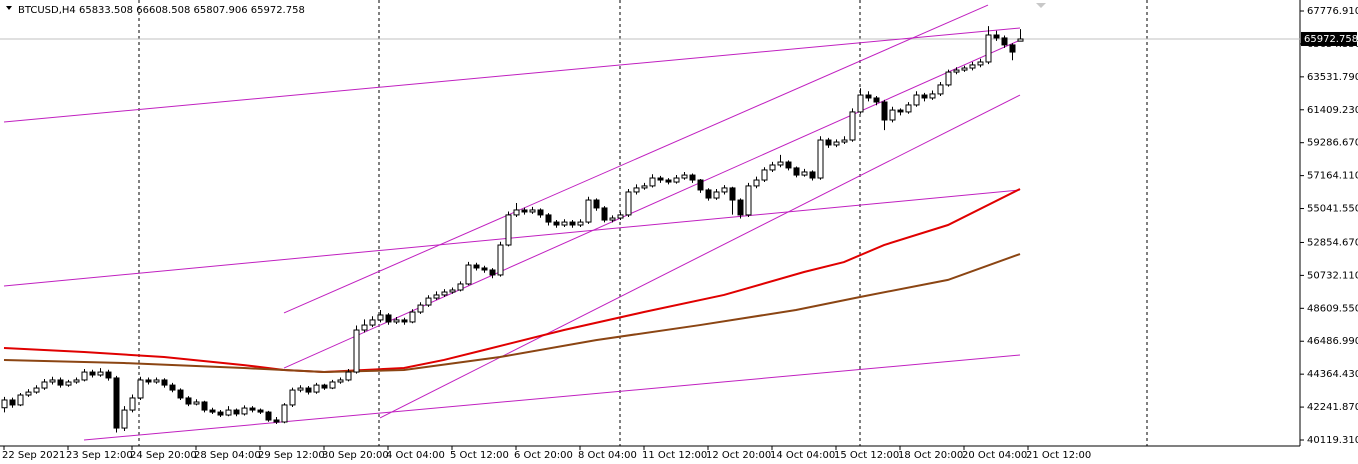 This screenshot has height=464, width=1358. Describe the element at coordinates (1332, 275) in the screenshot. I see `y-tick-label: 50732.110` at that location.